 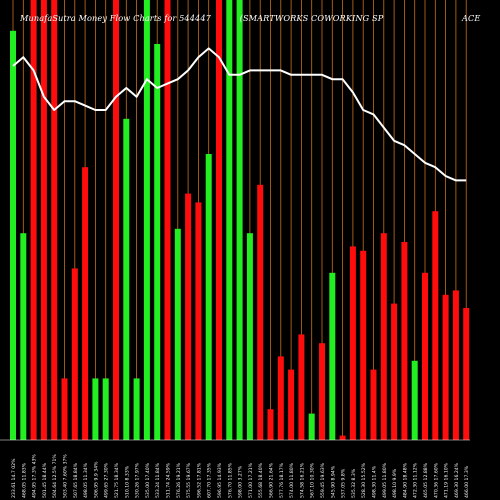 I want to click on x-tick-label: 596.95 14.93%, so click(x=220, y=480).